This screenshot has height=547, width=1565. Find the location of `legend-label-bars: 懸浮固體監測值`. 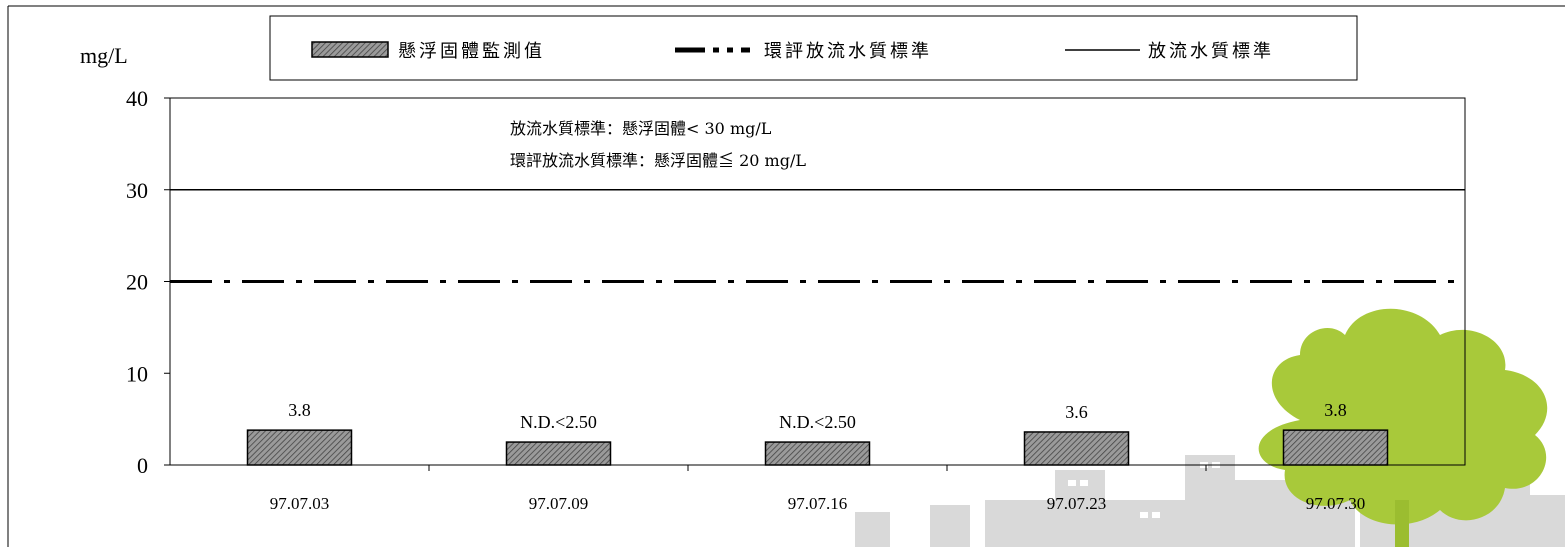

legend-label-bars: 懸浮固體監測值 is located at coordinates (471, 51).